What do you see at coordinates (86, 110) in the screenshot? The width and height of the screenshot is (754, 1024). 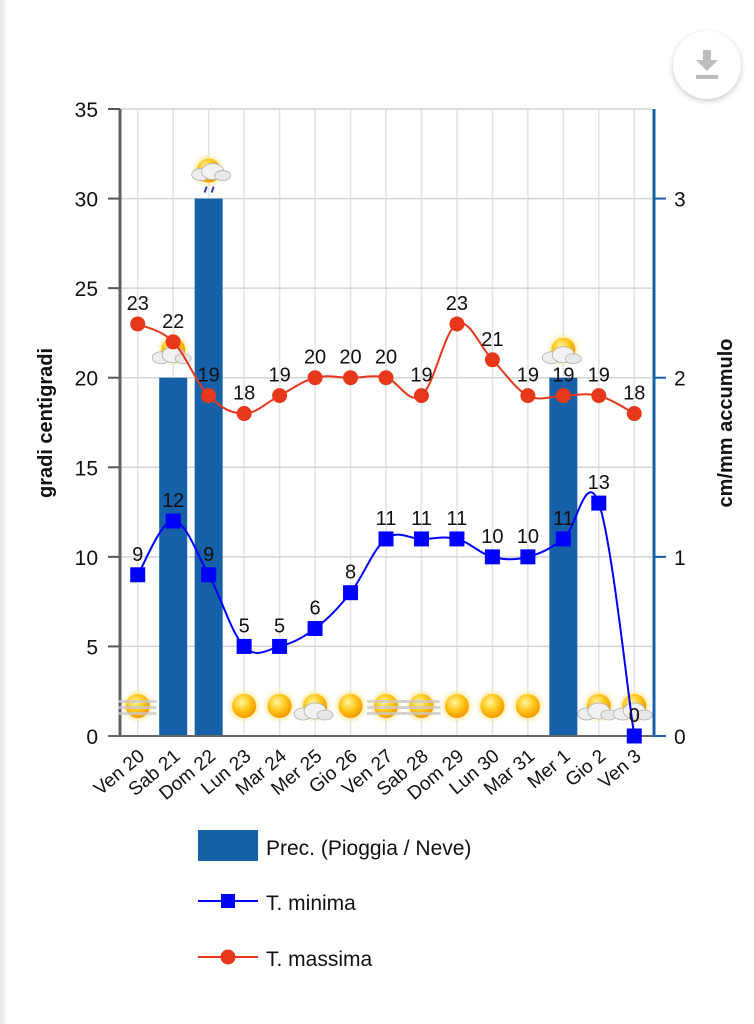 I see `y-tick-label: 35` at bounding box center [86, 110].